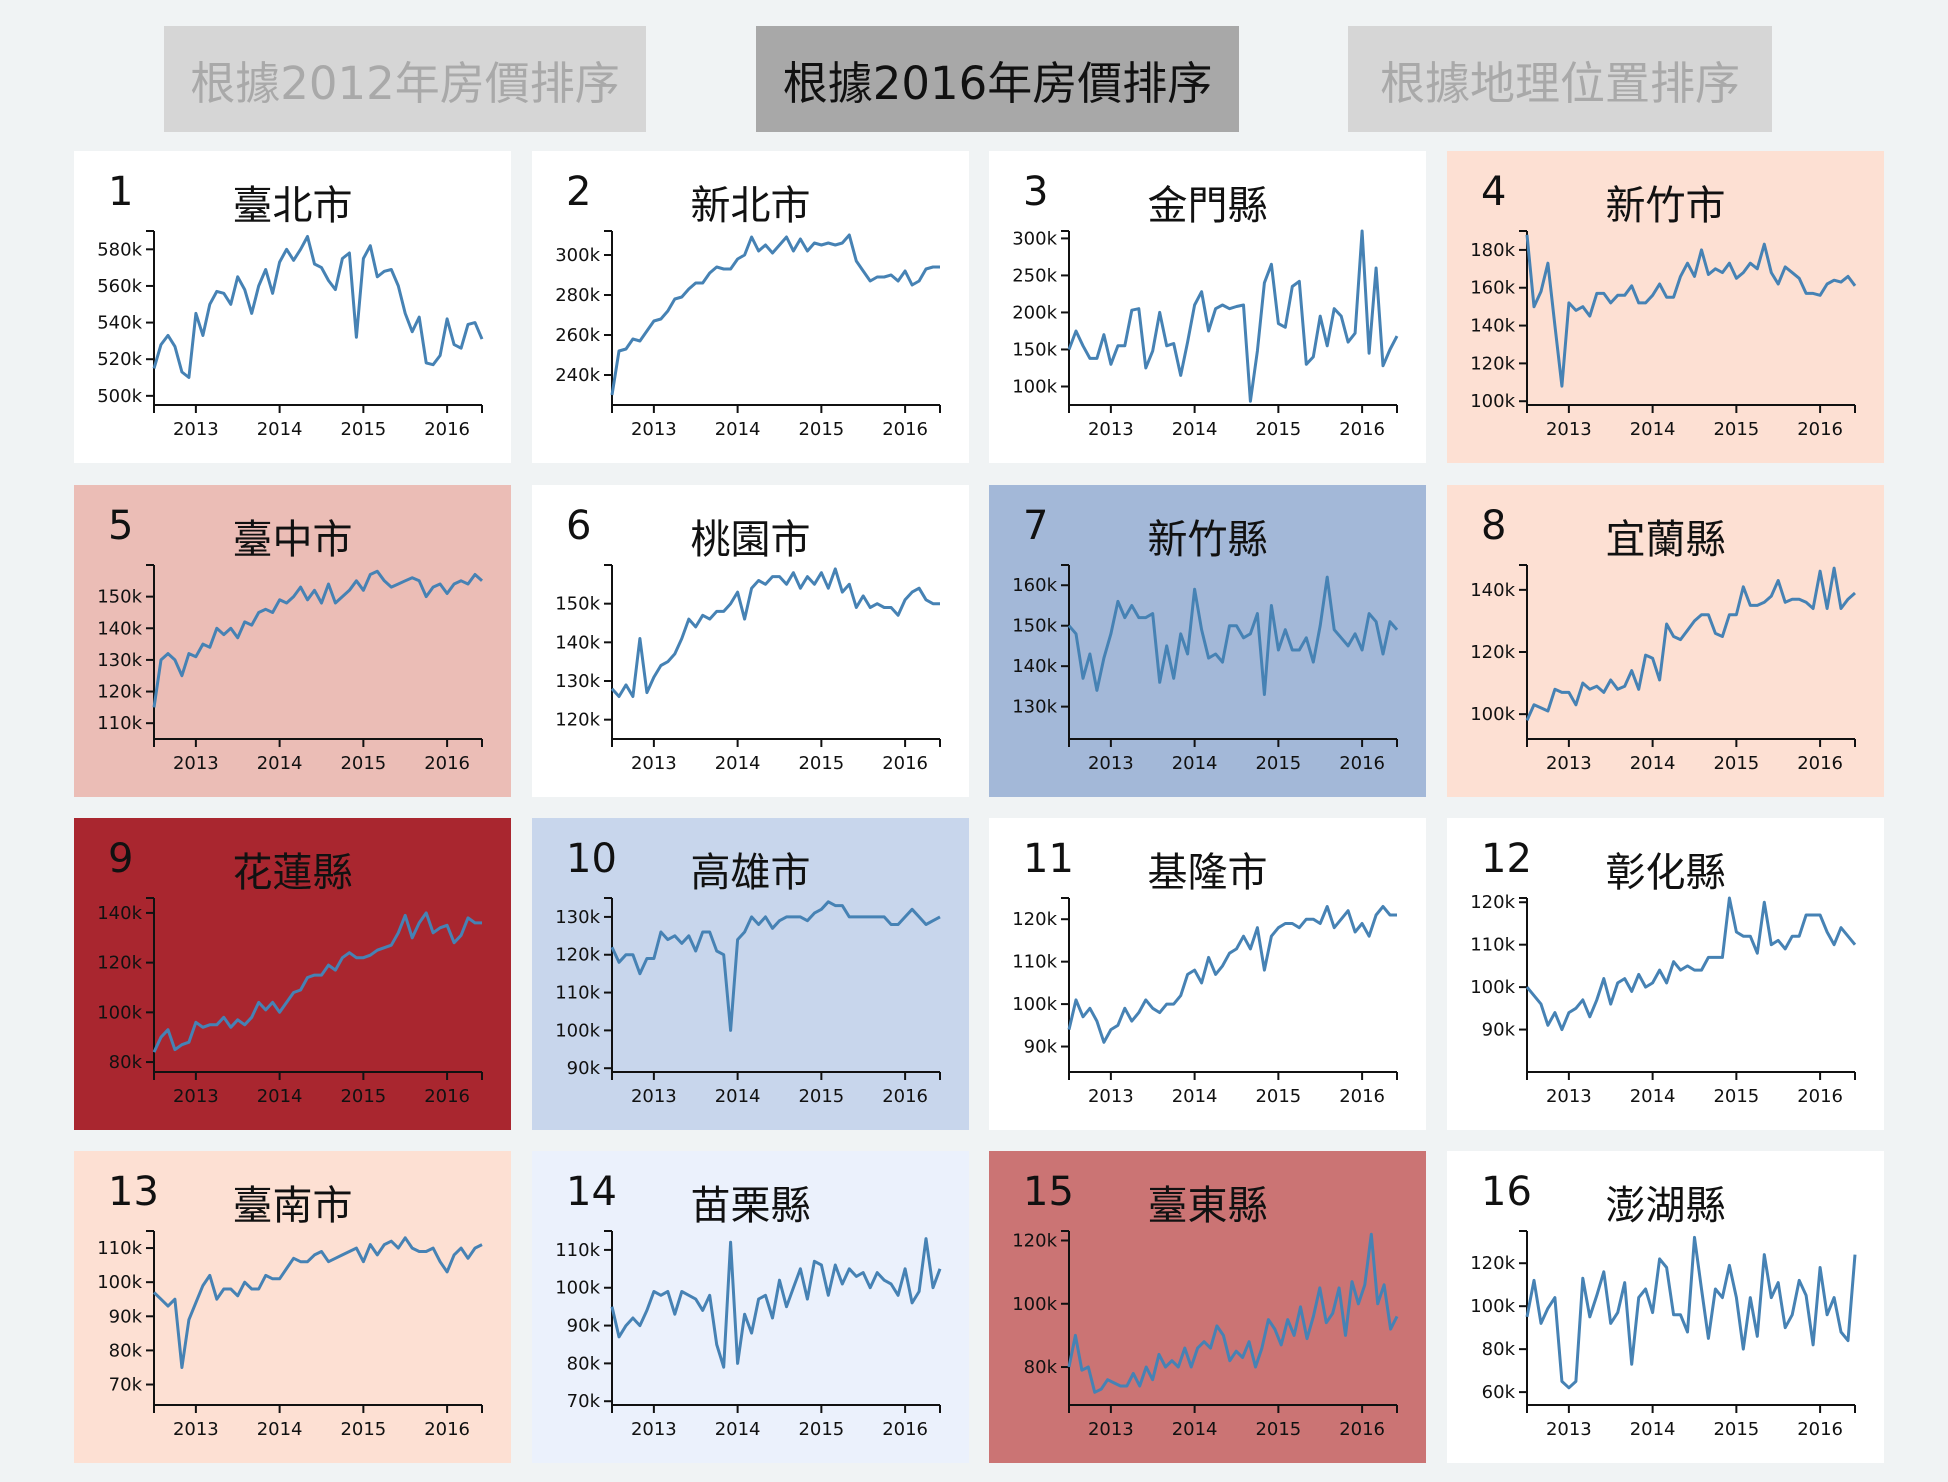 Image resolution: width=1948 pixels, height=1482 pixels. What do you see at coordinates (1207, 1206) in the screenshot?
I see `chart-title: 臺東縣` at bounding box center [1207, 1206].